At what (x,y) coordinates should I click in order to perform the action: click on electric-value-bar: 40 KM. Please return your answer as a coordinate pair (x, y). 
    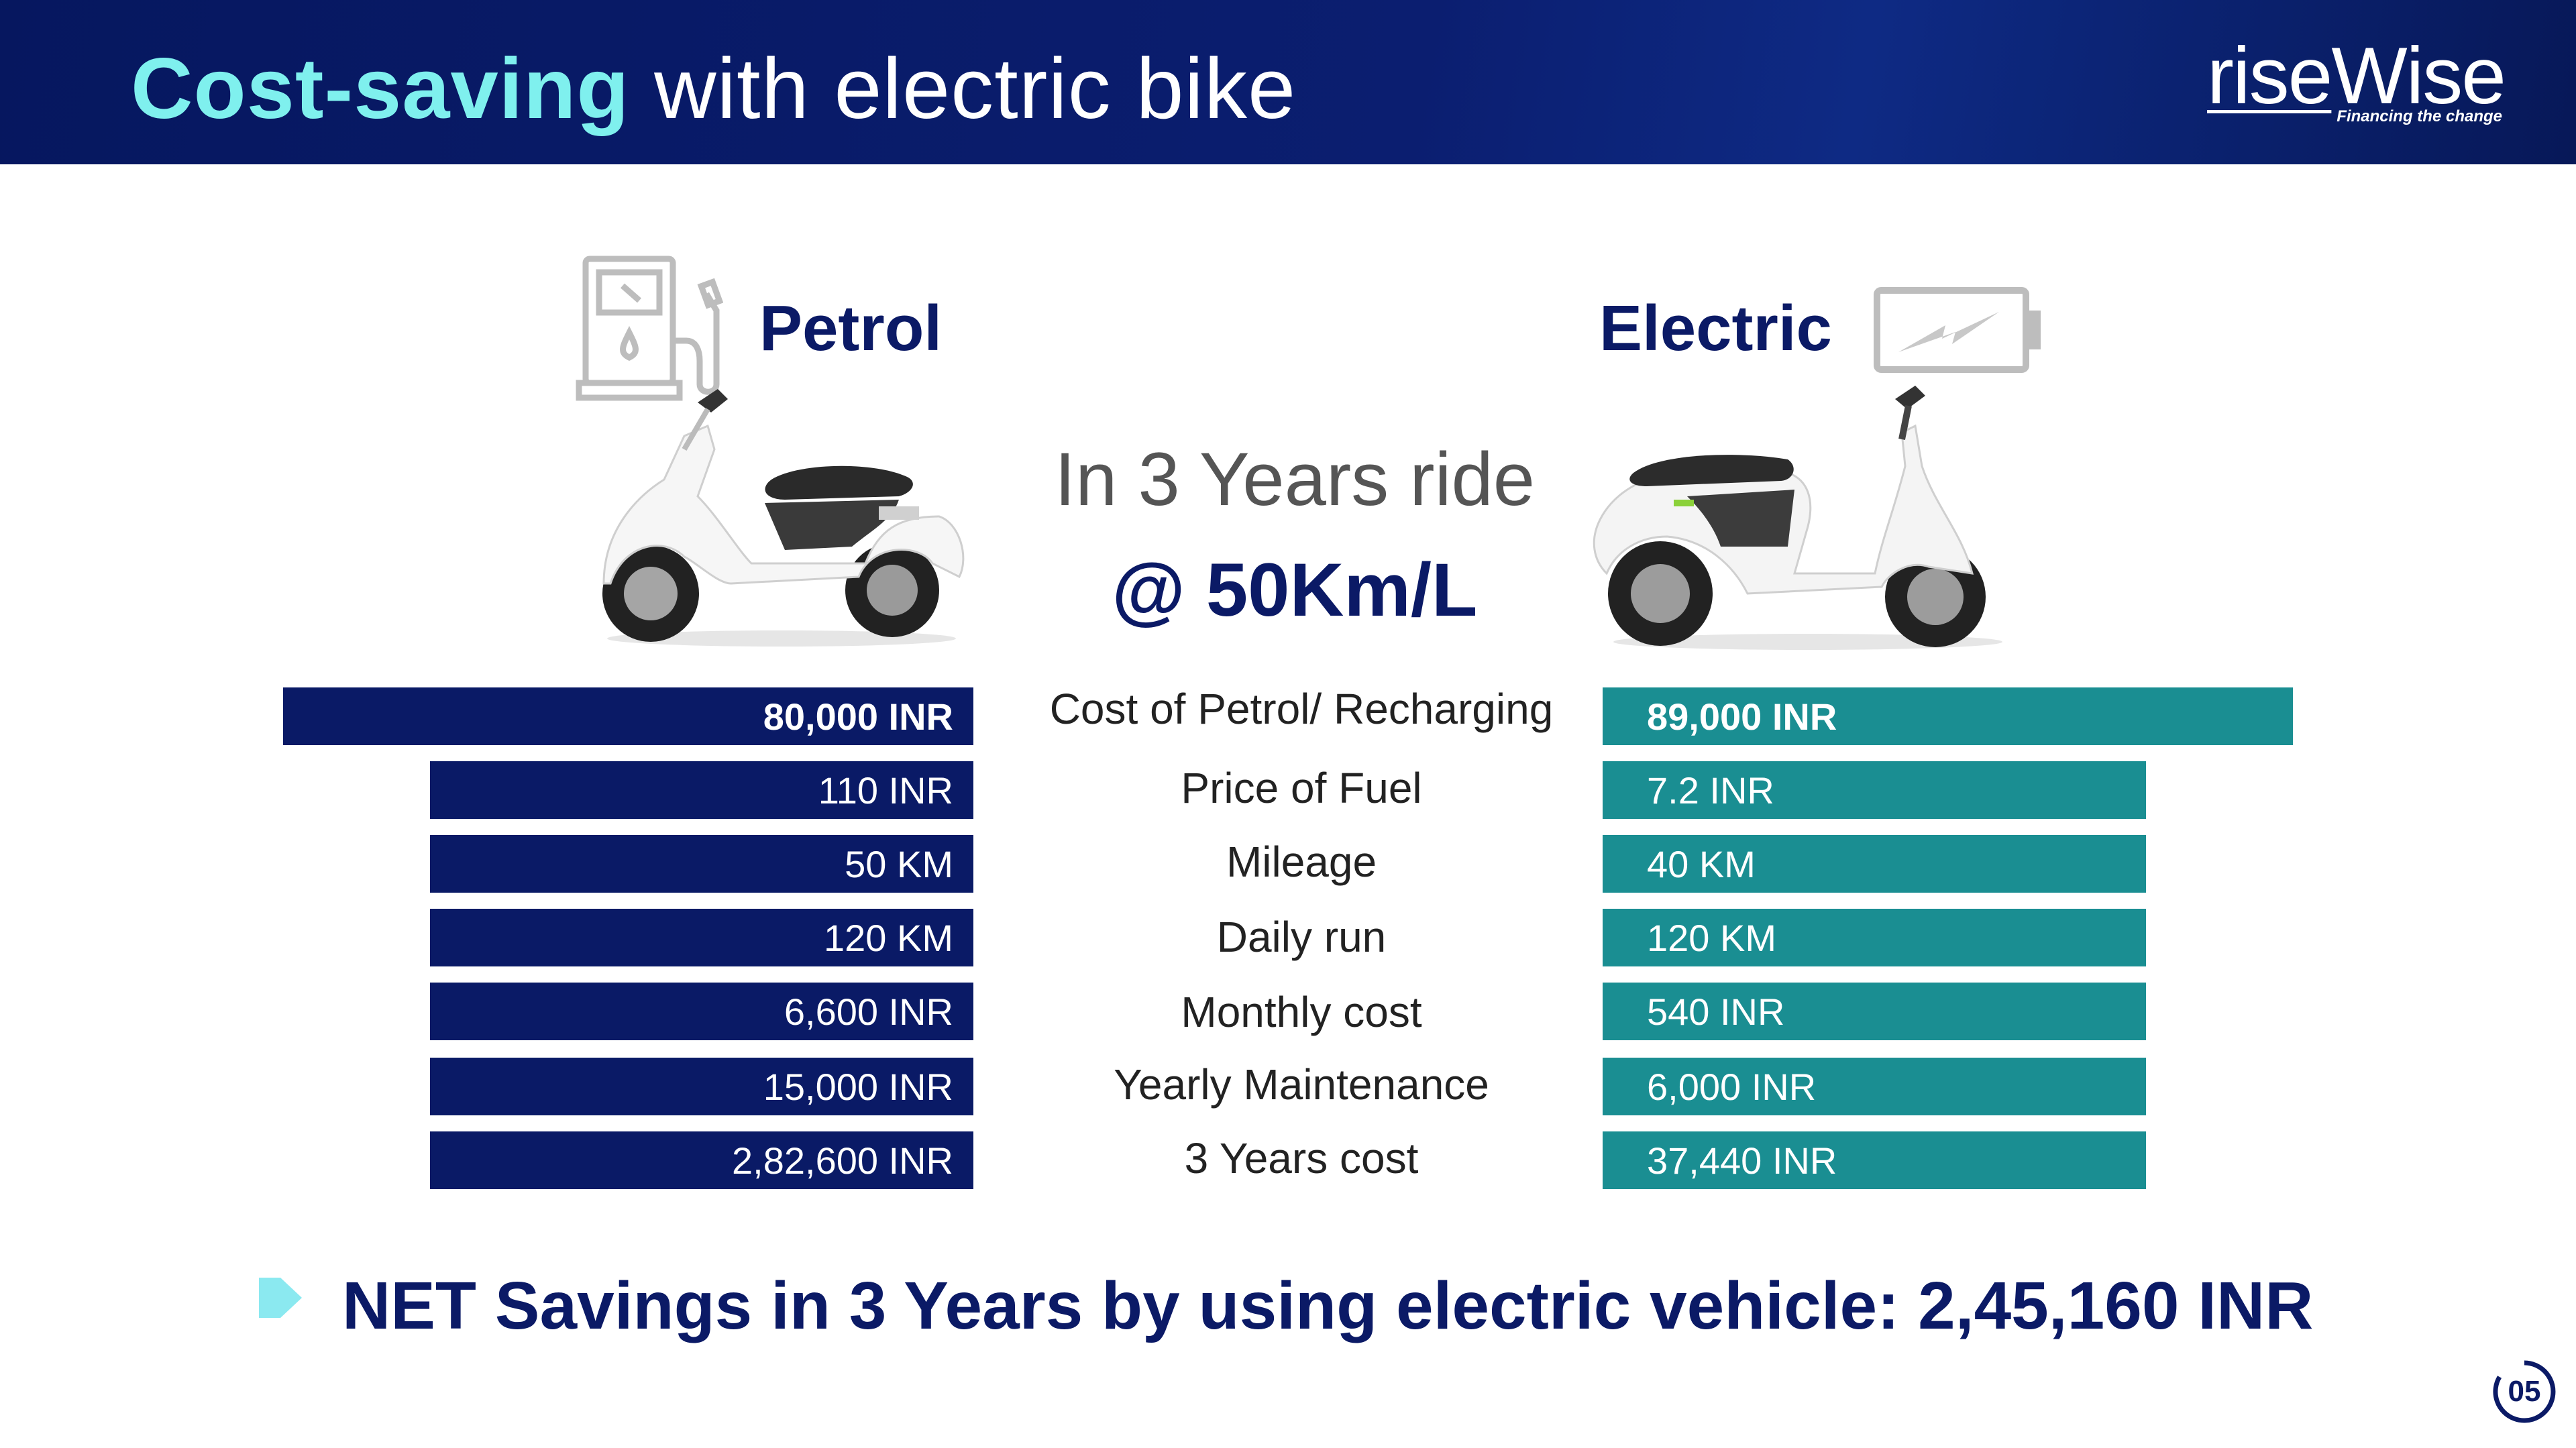
    Looking at the image, I should click on (1874, 864).